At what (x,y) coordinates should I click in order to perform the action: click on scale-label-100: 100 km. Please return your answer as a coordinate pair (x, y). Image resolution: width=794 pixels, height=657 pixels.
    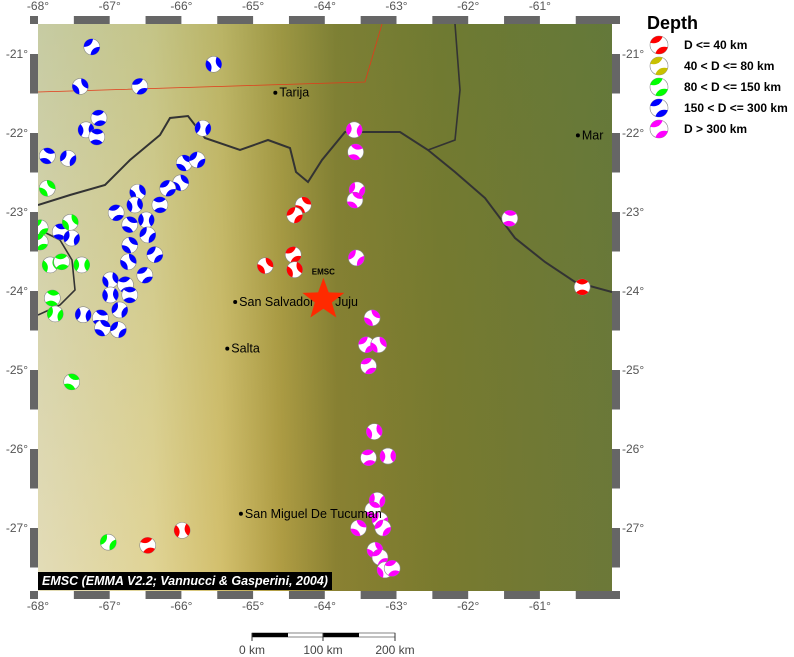
    Looking at the image, I should click on (323, 650).